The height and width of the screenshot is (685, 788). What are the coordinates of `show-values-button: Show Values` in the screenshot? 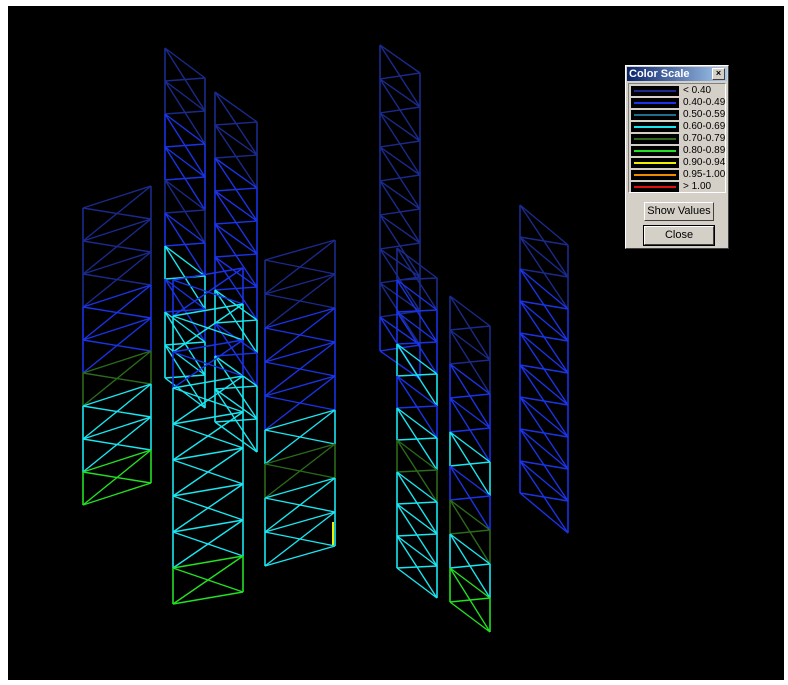 It's located at (679, 211).